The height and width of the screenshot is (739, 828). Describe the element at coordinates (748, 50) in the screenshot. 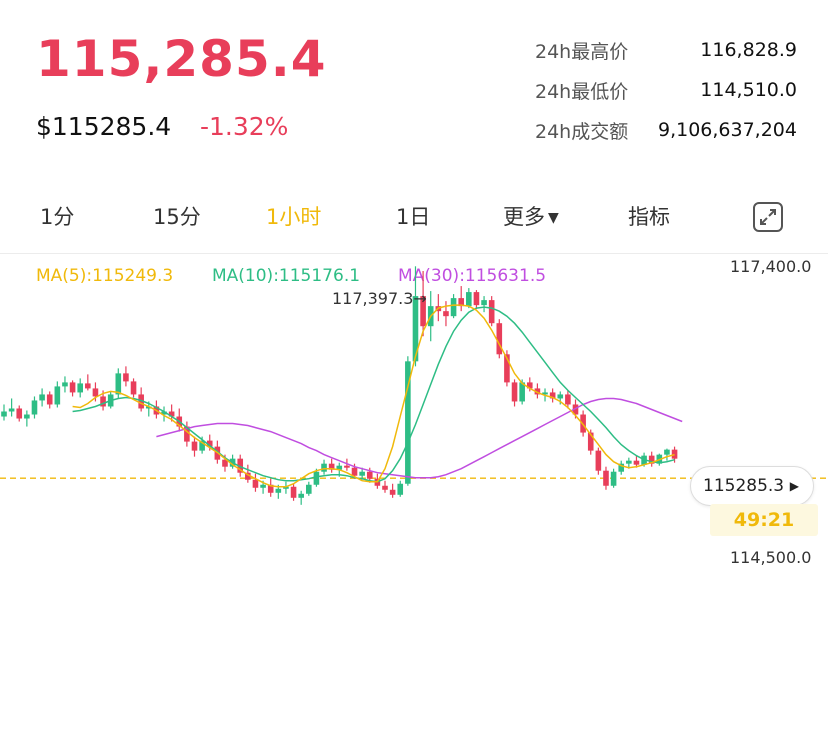

I see `stat-value: 116,828.9` at that location.